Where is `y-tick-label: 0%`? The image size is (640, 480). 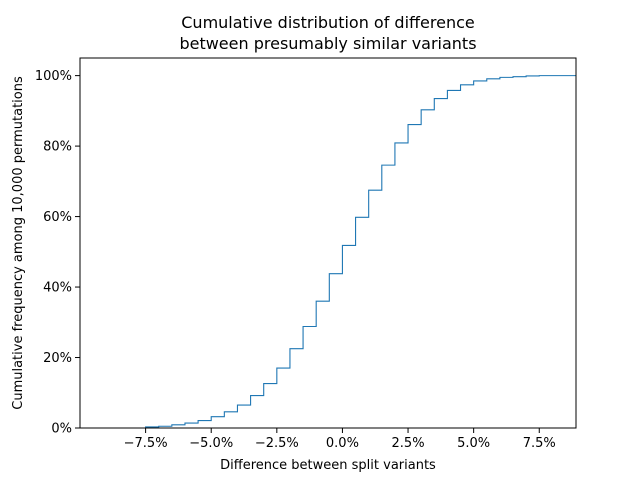 y-tick-label: 0% is located at coordinates (61, 429).